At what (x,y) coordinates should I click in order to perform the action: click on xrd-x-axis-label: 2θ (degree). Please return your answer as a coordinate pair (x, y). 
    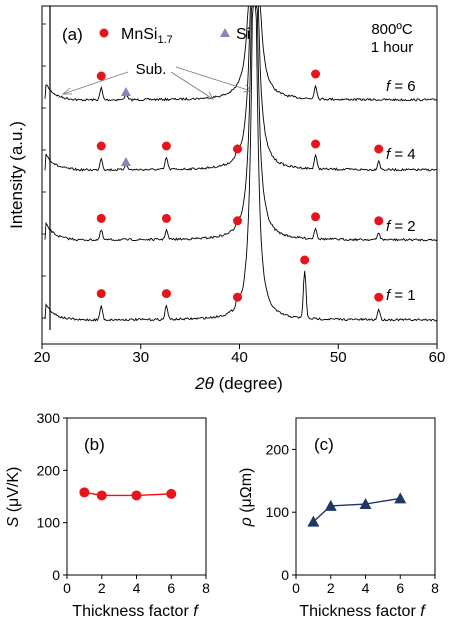
    Looking at the image, I should click on (238, 383).